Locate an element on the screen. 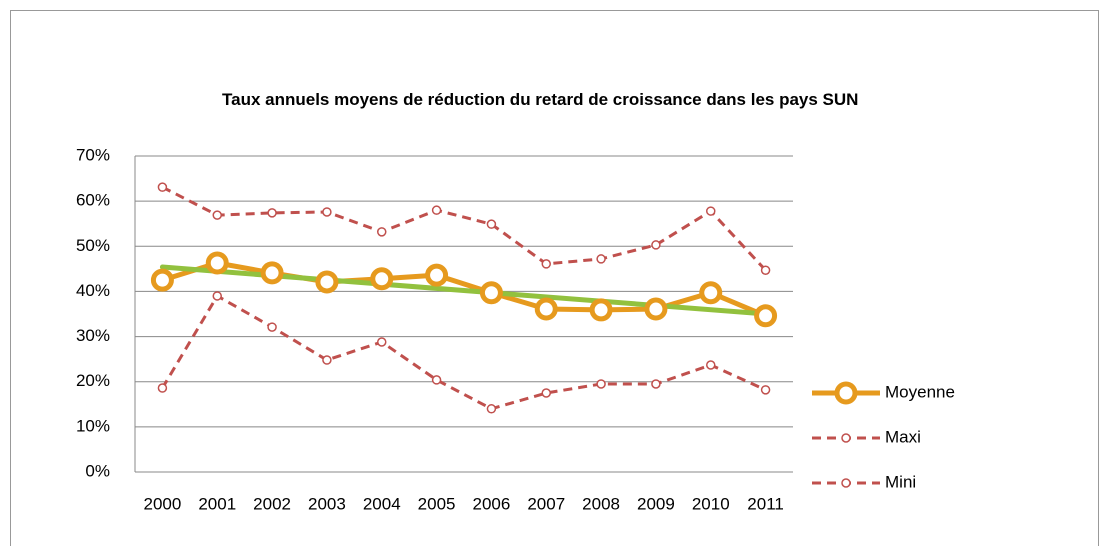  y-tick-label: 0% is located at coordinates (97, 470).